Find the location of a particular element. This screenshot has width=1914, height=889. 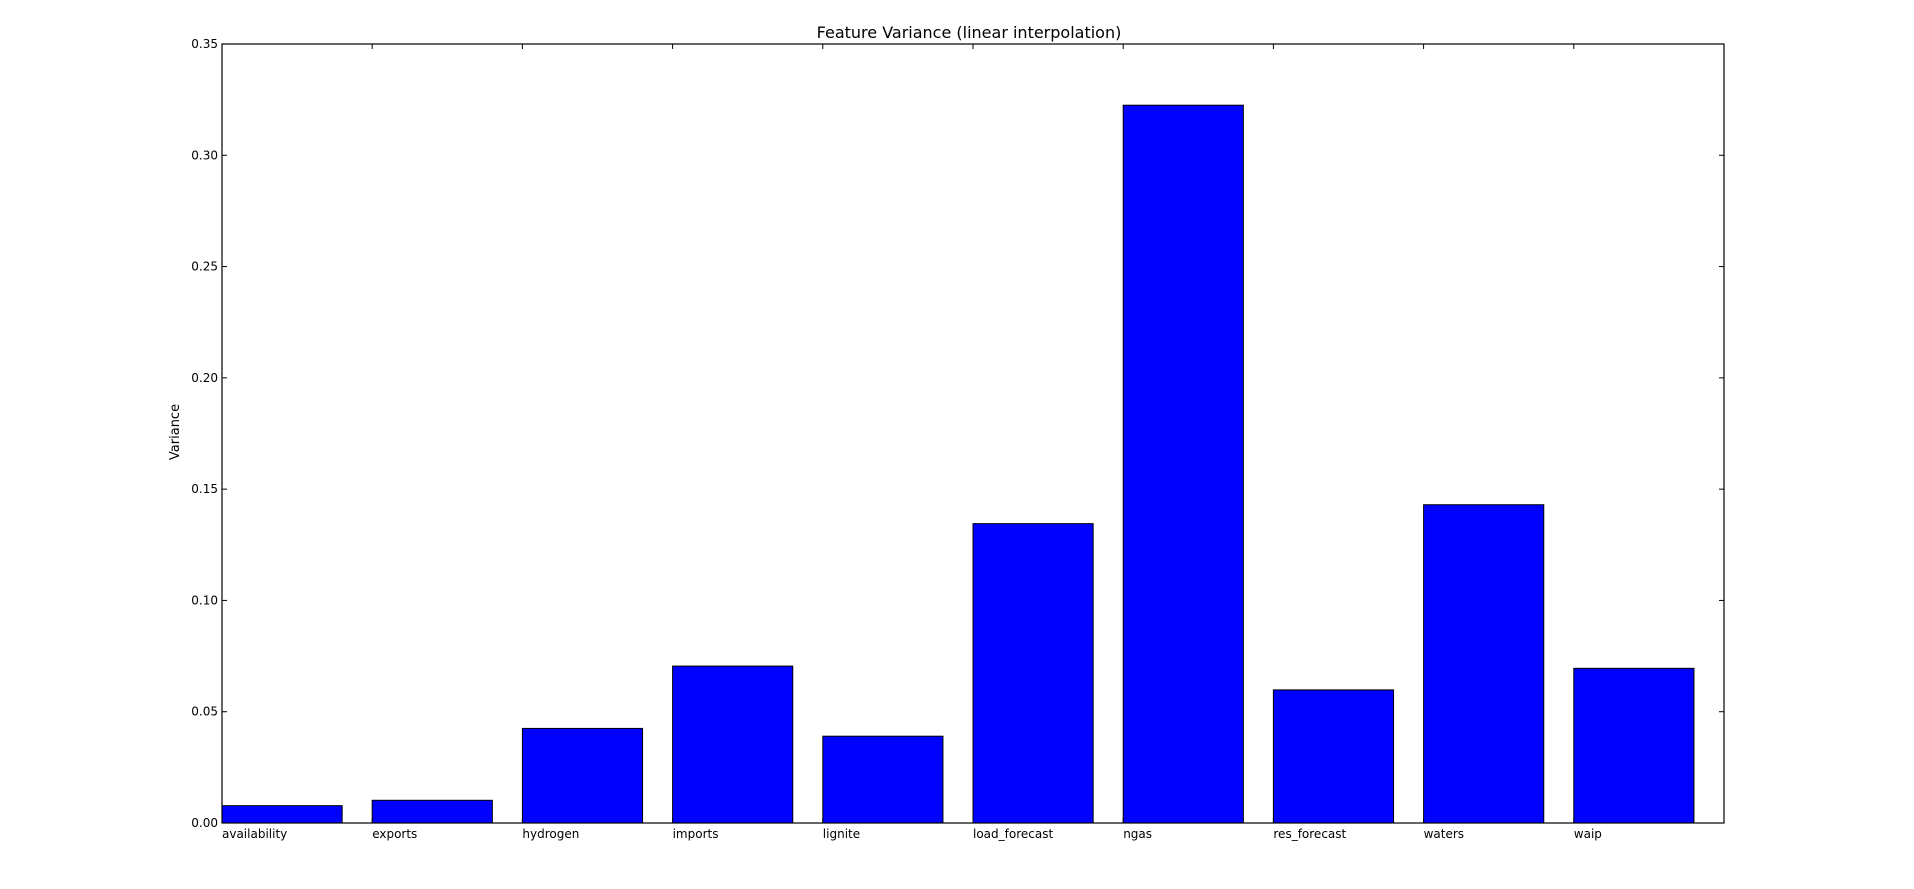

y-tick-label: 0.00 is located at coordinates (204, 823).